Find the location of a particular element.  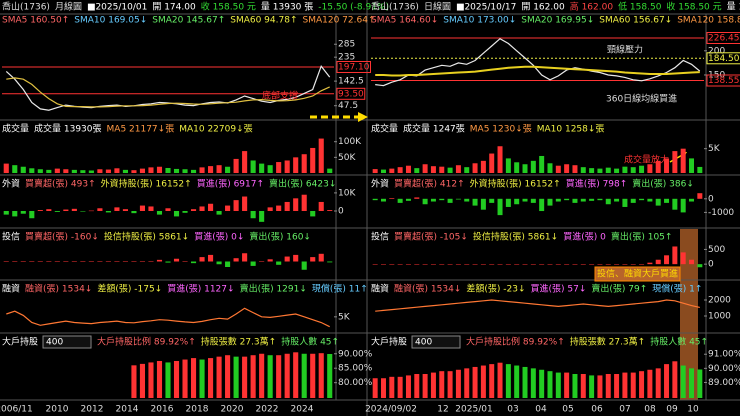

legend-item: 收 158.50 元 is located at coordinates (228, 7).